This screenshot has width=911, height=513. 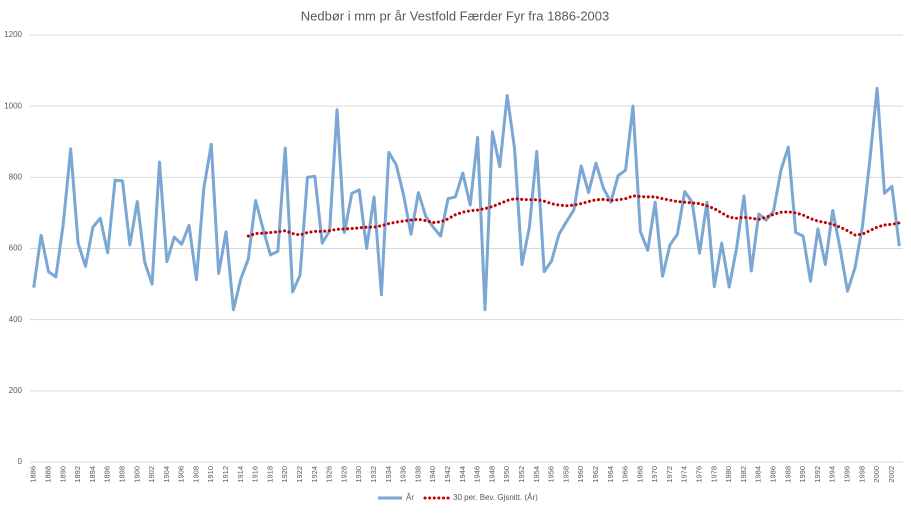 What do you see at coordinates (477, 474) in the screenshot?
I see `x-tick-label: 1946` at bounding box center [477, 474].